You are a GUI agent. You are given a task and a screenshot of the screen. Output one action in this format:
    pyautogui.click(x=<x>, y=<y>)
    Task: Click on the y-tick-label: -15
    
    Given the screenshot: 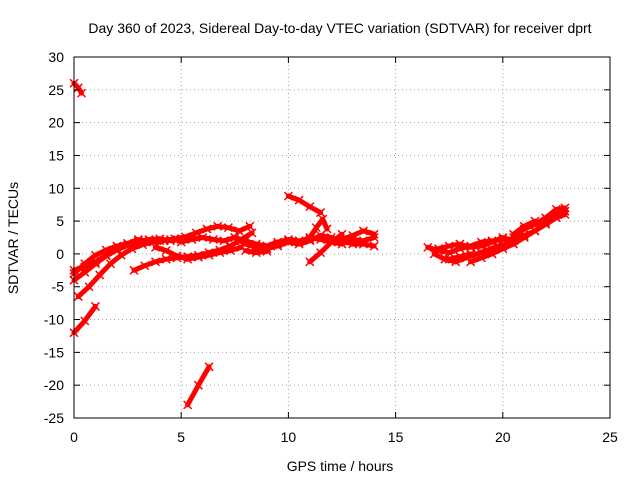 What is the action you would take?
    pyautogui.click(x=54, y=352)
    